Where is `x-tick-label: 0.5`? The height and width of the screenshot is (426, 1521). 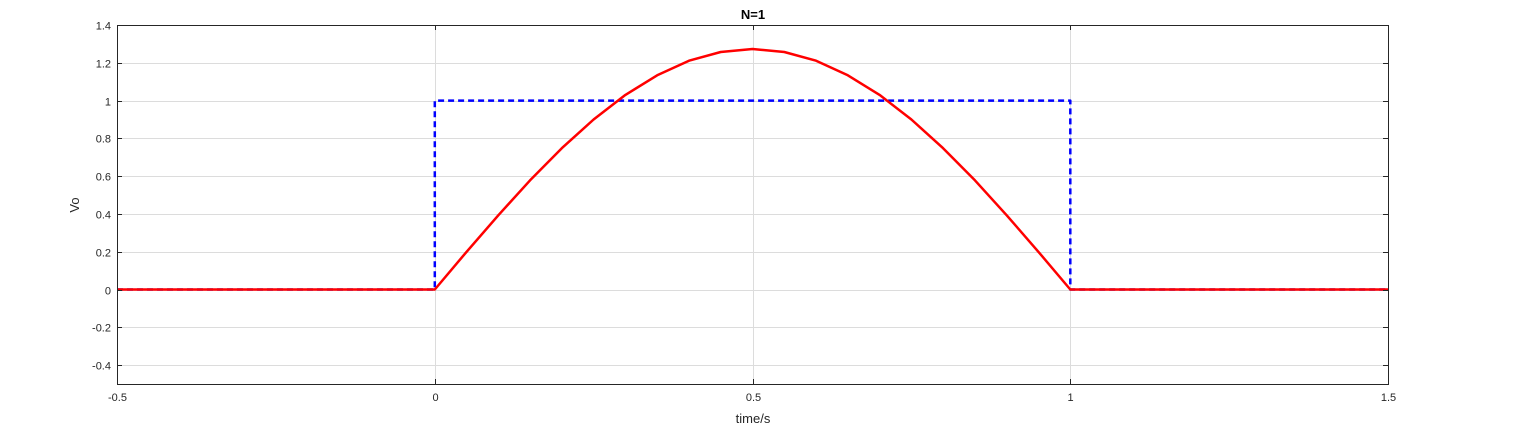
x-tick-label: 0.5 is located at coordinates (753, 398).